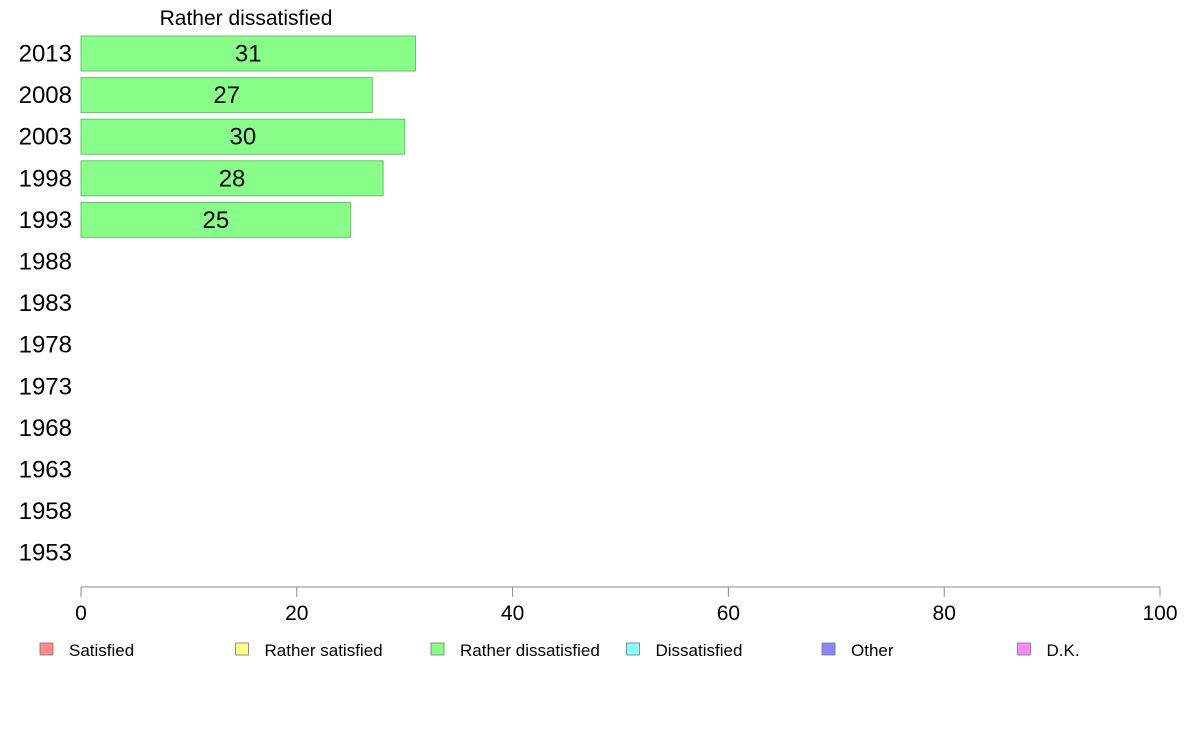 This screenshot has height=736, width=1188. Describe the element at coordinates (45, 262) in the screenshot. I see `y-tick-label: 1988` at that location.